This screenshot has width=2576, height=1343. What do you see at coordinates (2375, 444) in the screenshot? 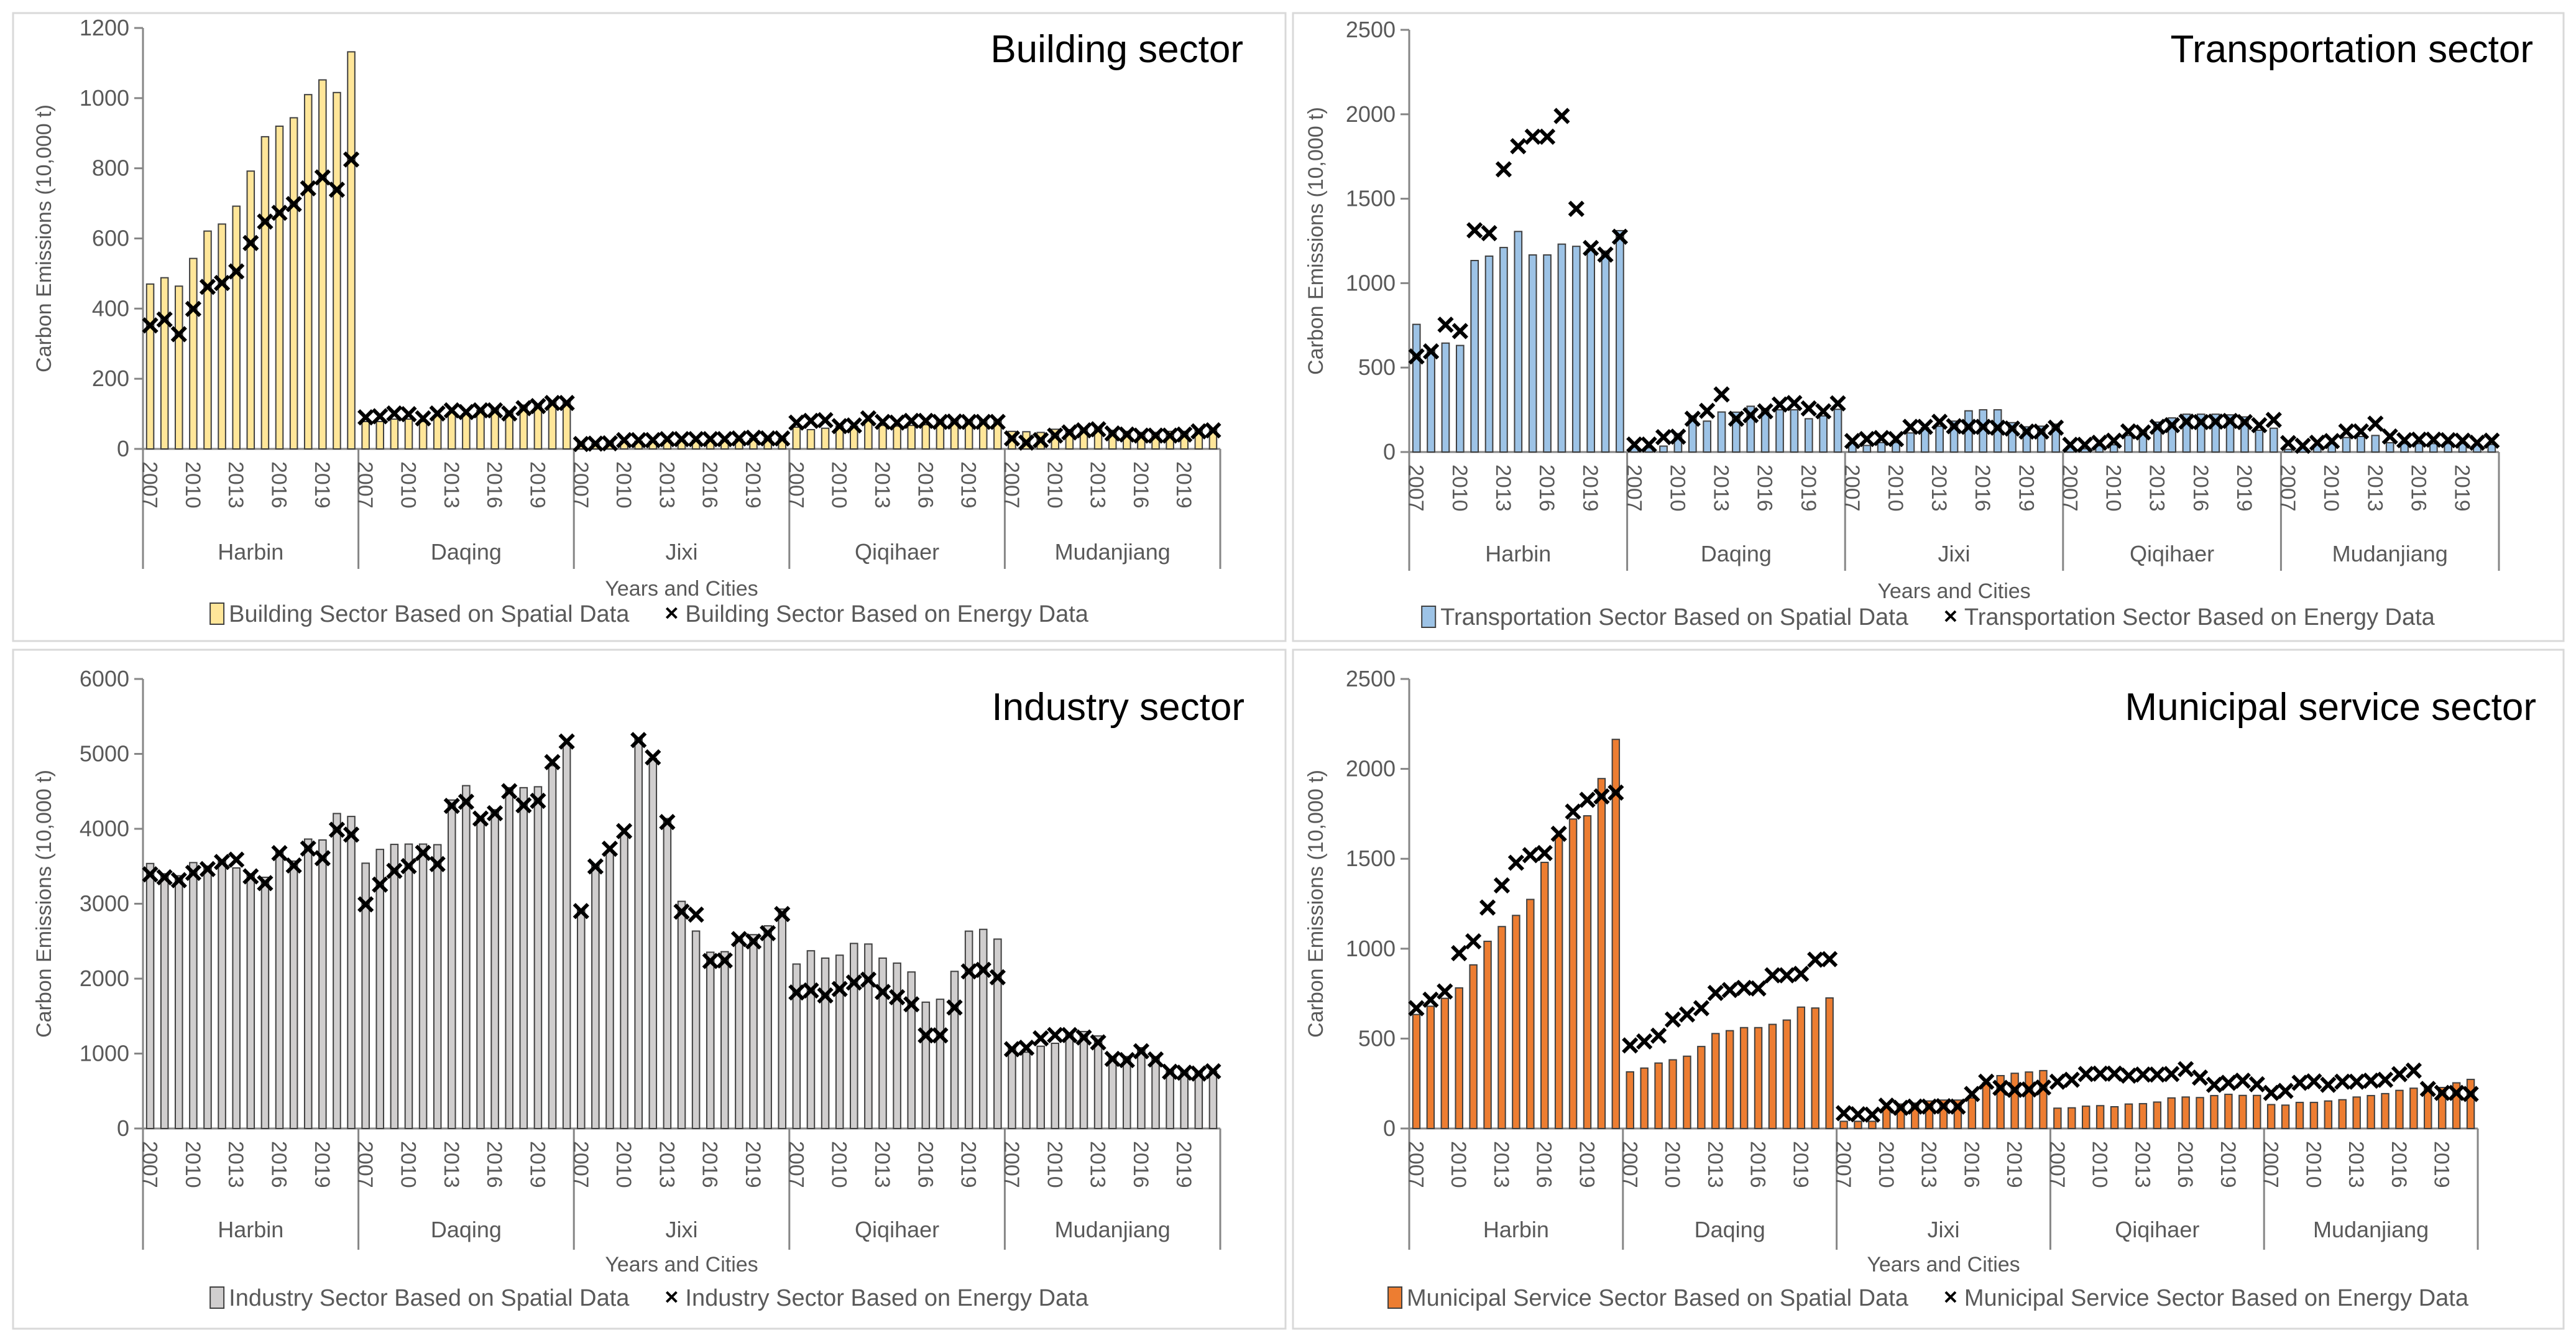
I see `bar-spatial-mudanjiang-2013` at bounding box center [2375, 444].